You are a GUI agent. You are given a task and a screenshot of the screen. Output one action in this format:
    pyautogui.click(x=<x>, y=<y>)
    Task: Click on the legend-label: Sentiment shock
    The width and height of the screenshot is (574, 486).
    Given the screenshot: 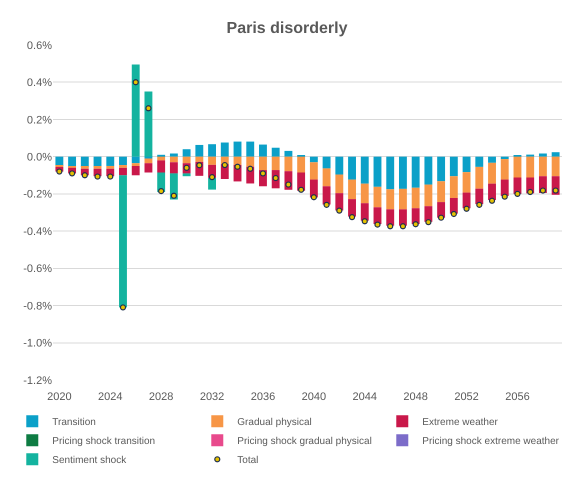 What is the action you would take?
    pyautogui.click(x=90, y=460)
    